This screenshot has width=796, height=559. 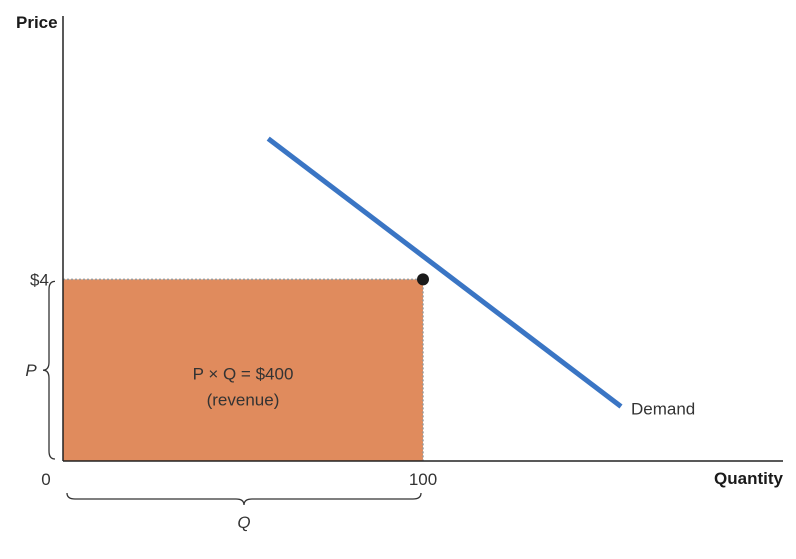 I want to click on x-tick-label: 100, so click(x=423, y=479).